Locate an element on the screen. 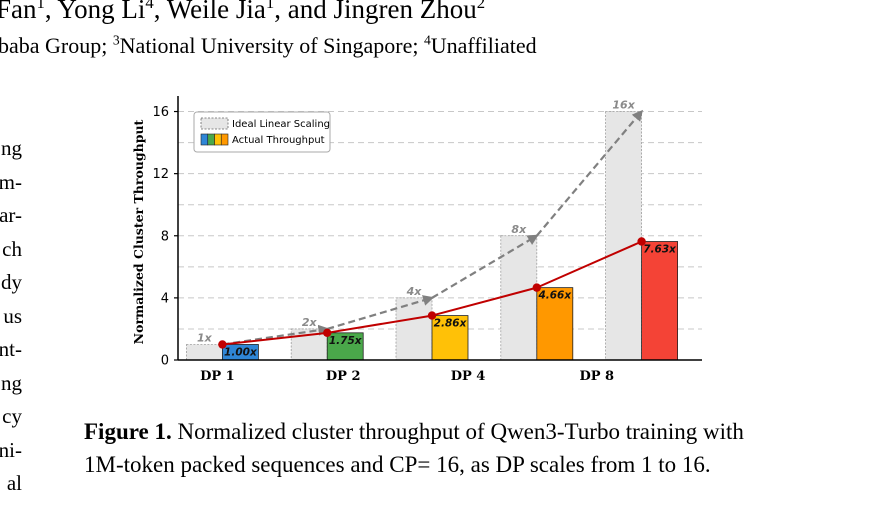  x-tick-label: DP 2 is located at coordinates (343, 376).